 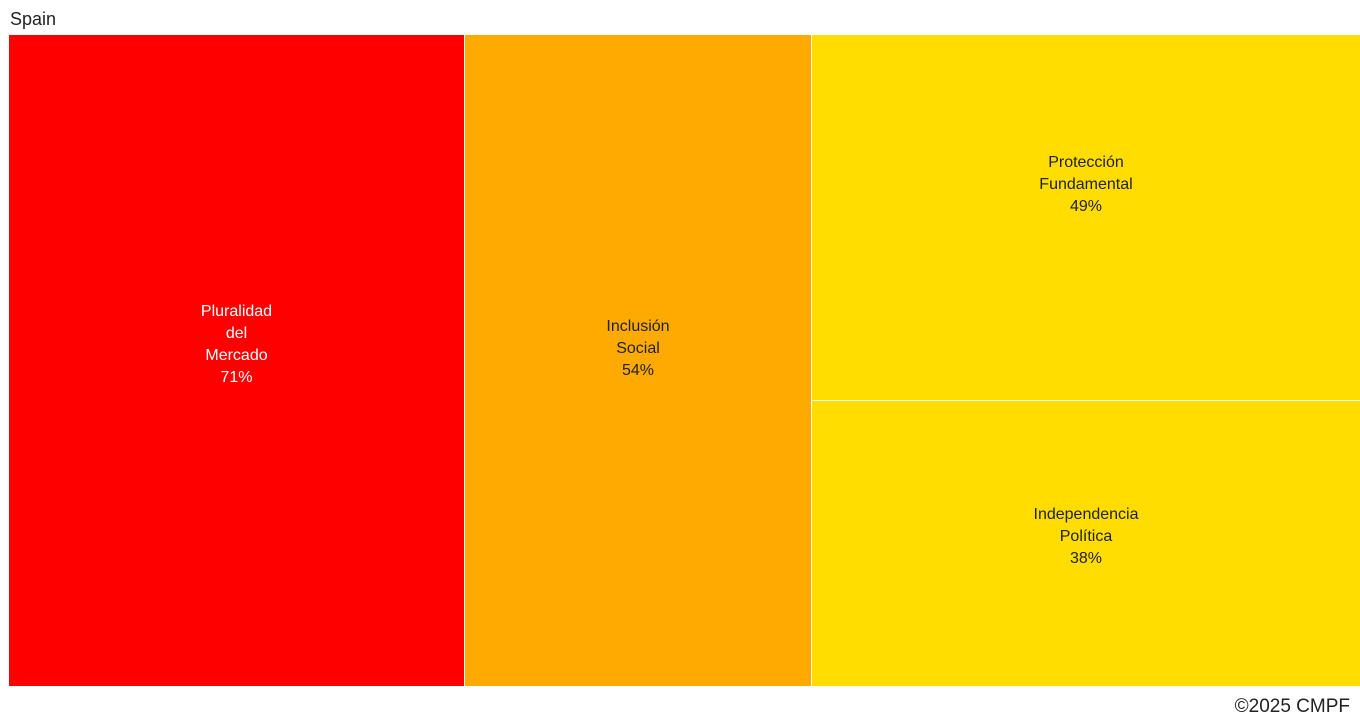 What do you see at coordinates (33, 19) in the screenshot?
I see `chart-title: Spain` at bounding box center [33, 19].